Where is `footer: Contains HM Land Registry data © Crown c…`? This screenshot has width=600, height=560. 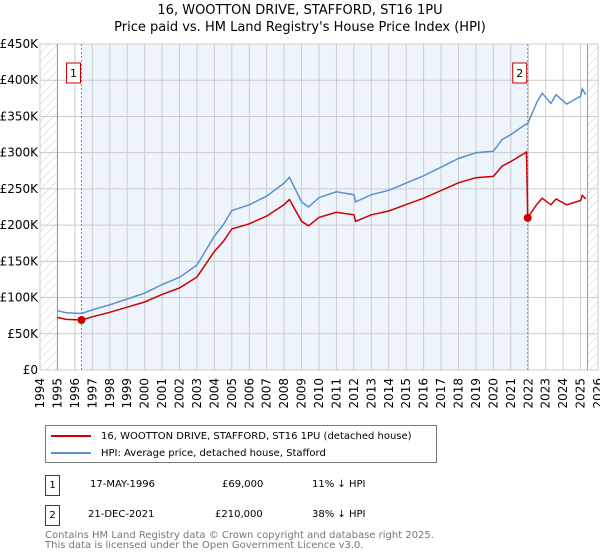 footer: Contains HM Land Registry data © Crown c… is located at coordinates (239, 541).